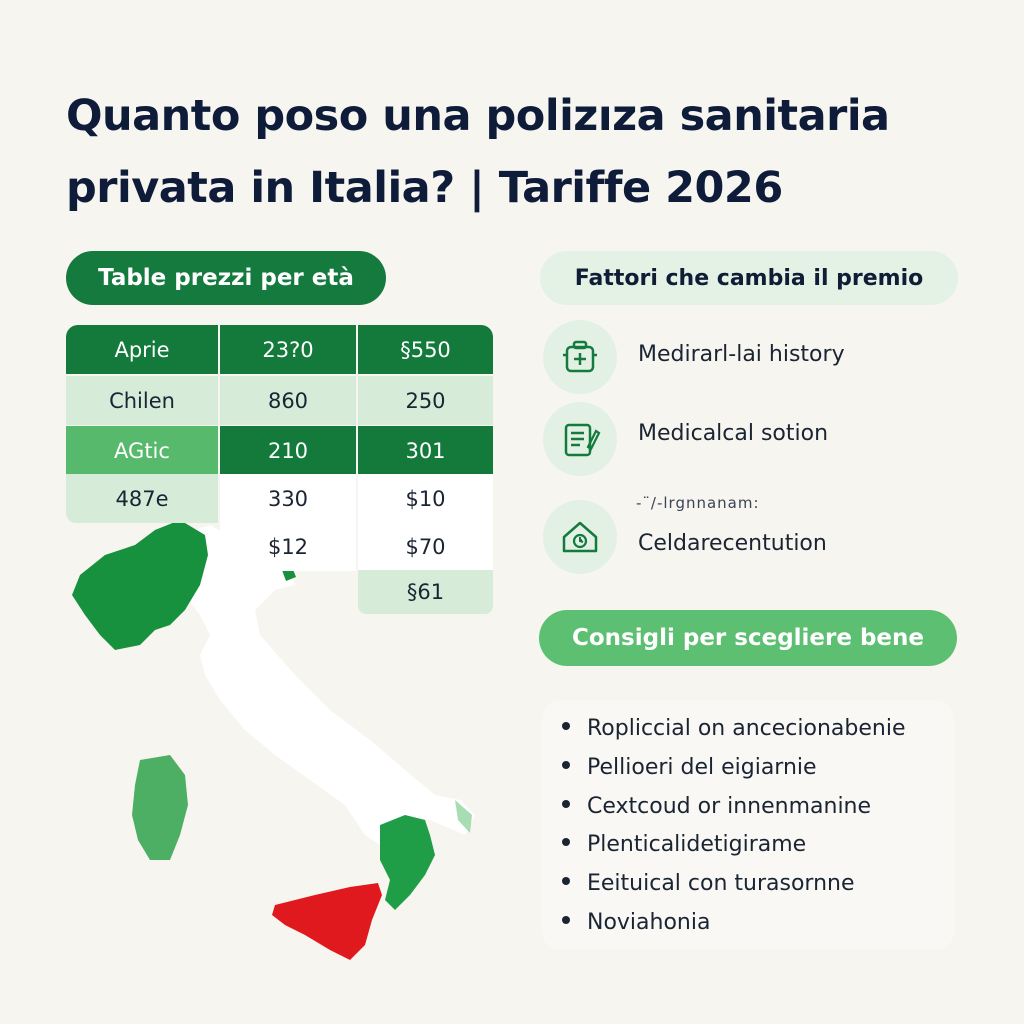  I want to click on table-cell: 860, so click(288, 400).